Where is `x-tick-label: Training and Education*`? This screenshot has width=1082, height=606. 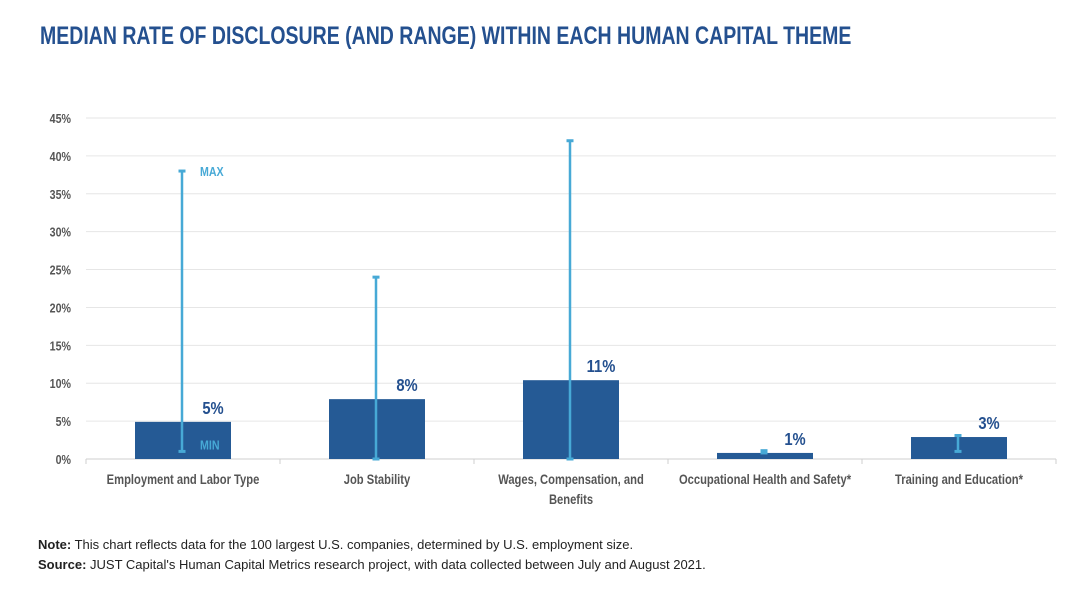
x-tick-label: Training and Education* is located at coordinates (959, 479).